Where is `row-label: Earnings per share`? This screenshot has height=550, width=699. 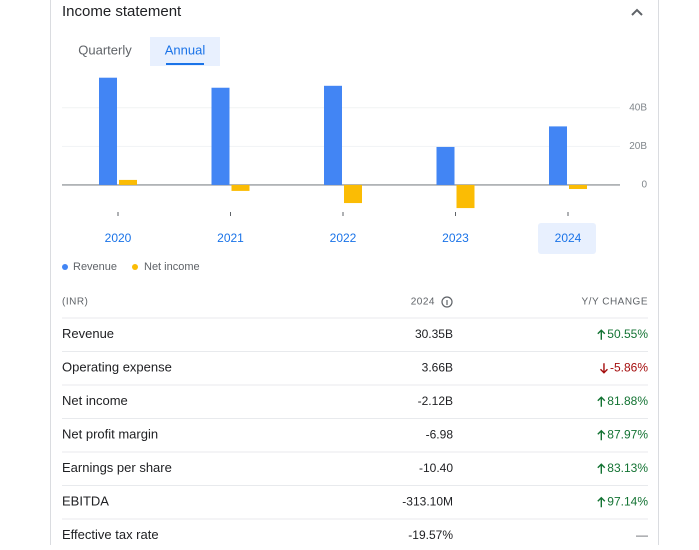
row-label: Earnings per share is located at coordinates (117, 467).